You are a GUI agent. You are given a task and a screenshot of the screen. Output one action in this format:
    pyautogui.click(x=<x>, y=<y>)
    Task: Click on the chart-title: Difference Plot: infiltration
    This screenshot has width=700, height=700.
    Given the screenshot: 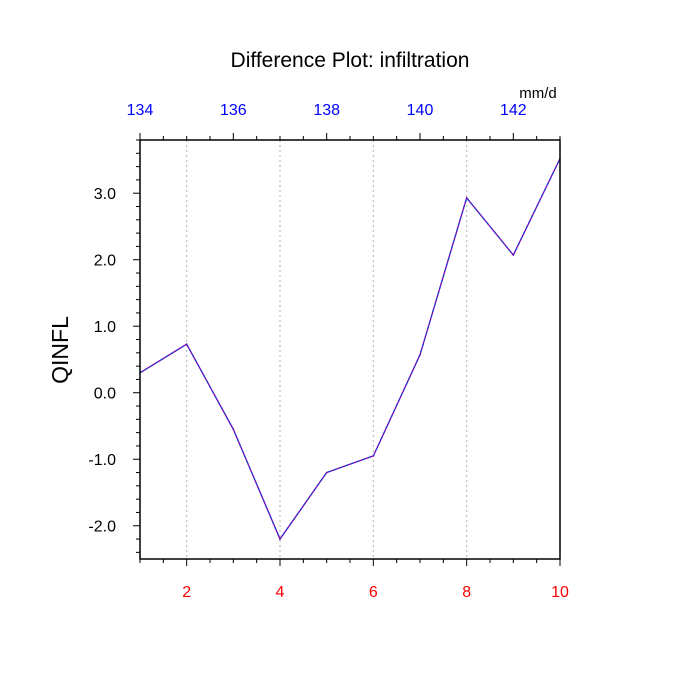 What is the action you would take?
    pyautogui.click(x=350, y=60)
    